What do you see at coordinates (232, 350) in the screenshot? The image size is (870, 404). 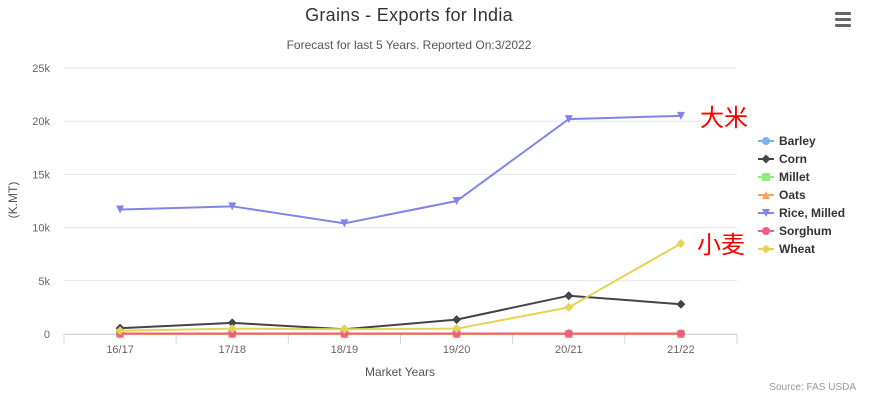 I see `x-tick-label: 17/18` at bounding box center [232, 350].